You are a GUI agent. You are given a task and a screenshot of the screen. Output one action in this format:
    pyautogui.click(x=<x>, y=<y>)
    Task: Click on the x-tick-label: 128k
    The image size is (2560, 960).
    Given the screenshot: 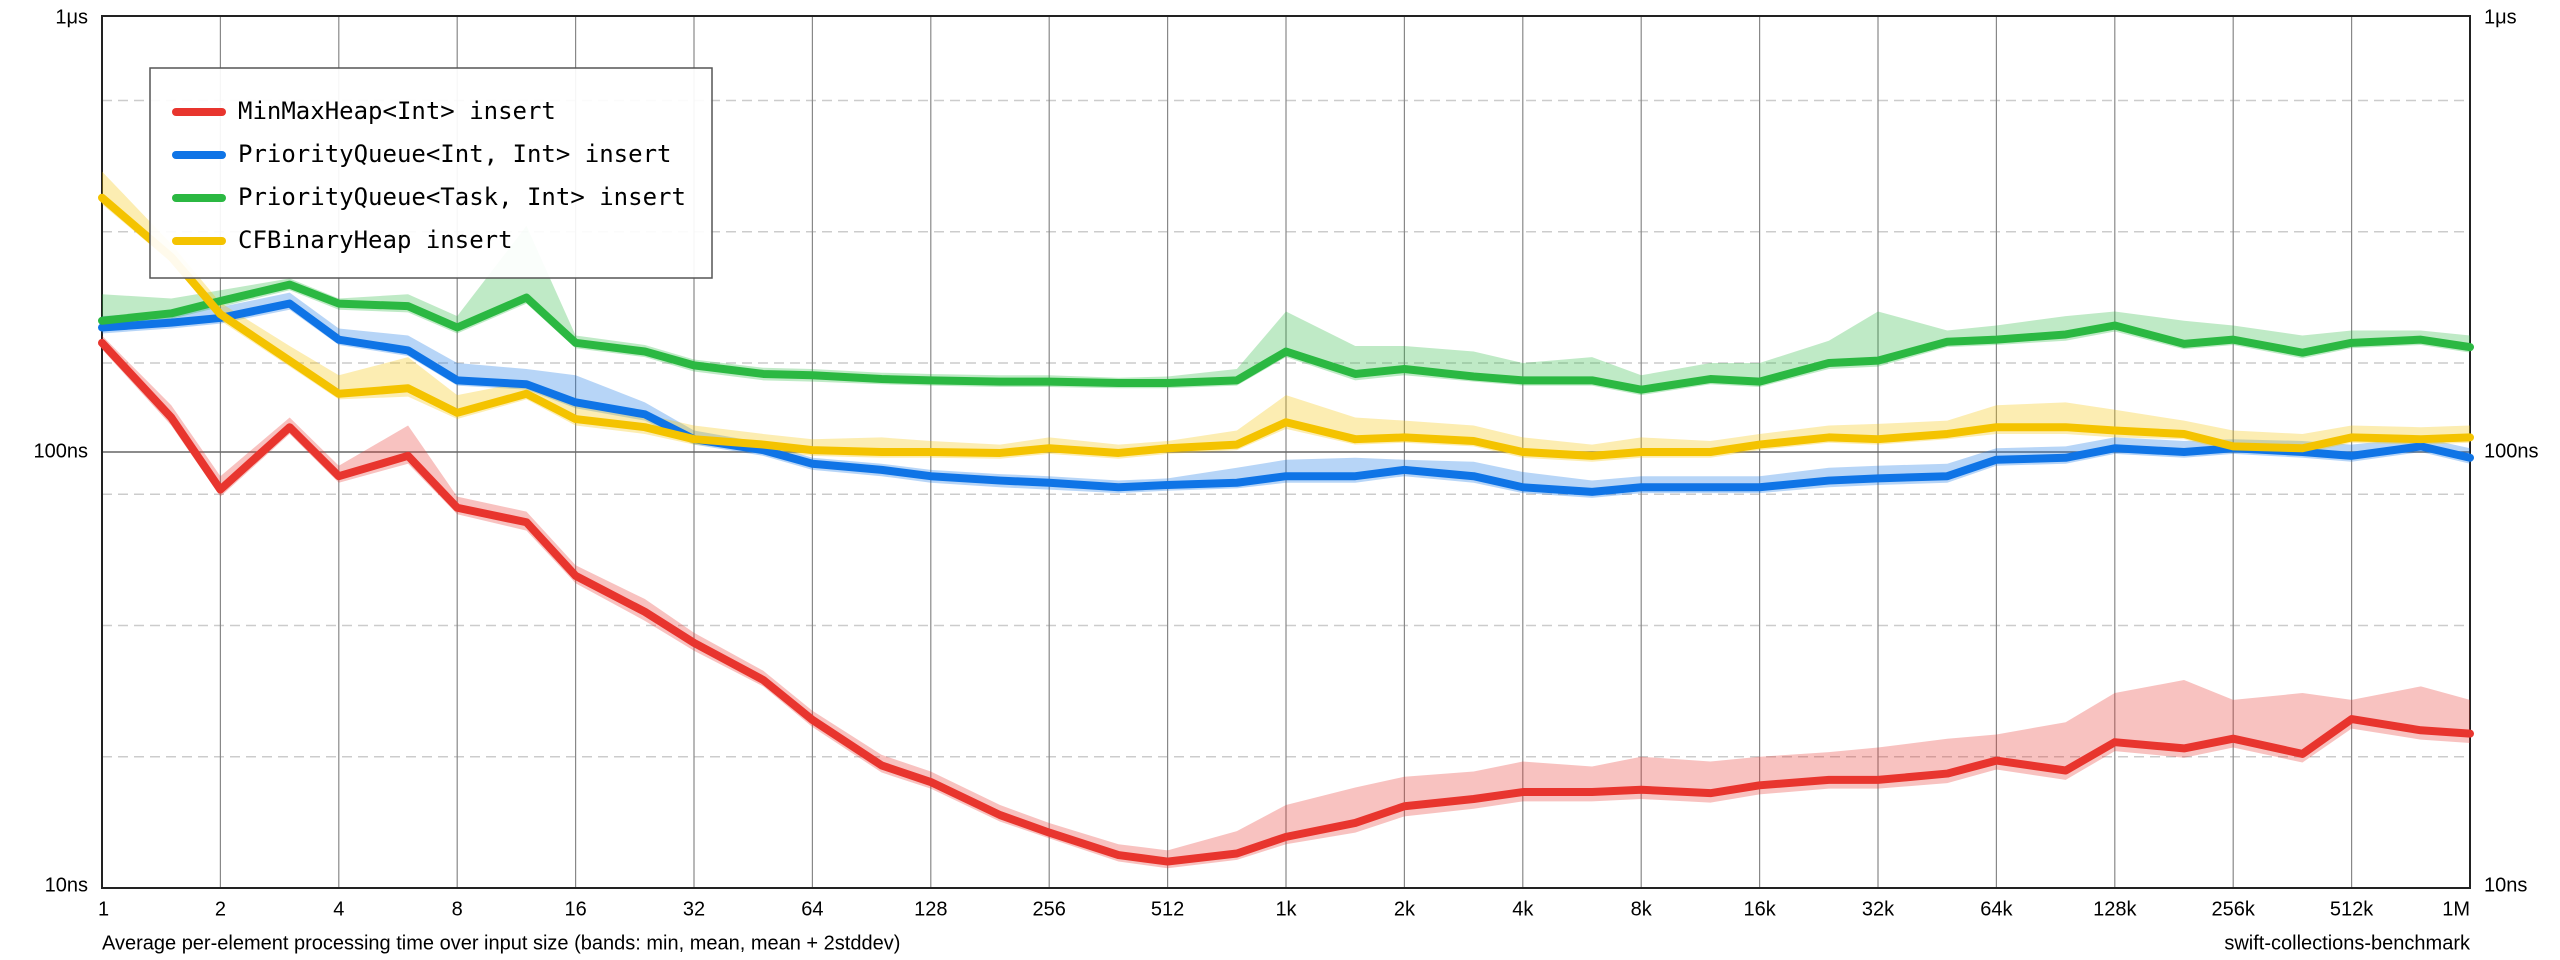 What is the action you would take?
    pyautogui.click(x=2115, y=909)
    